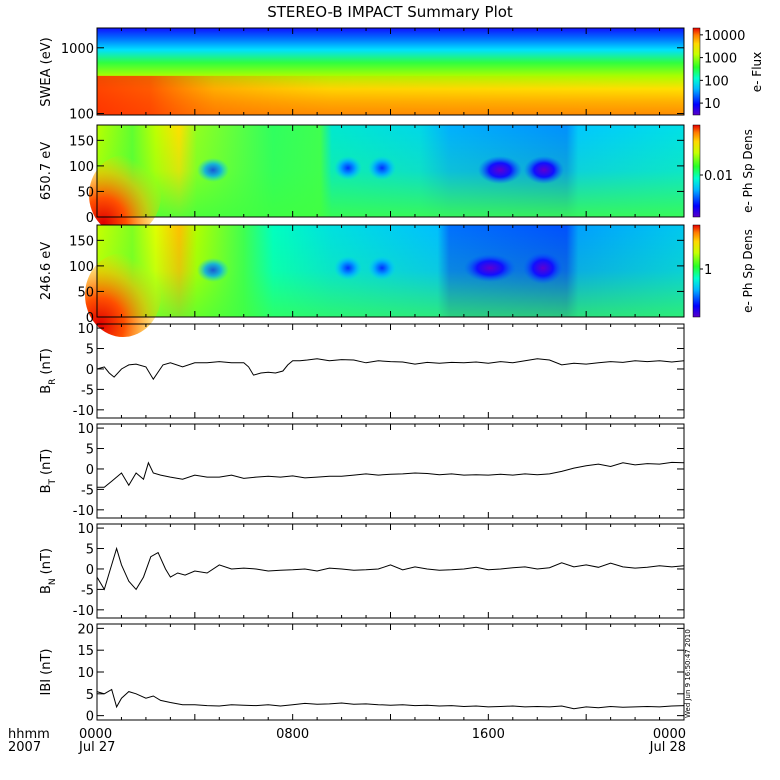  What do you see at coordinates (46, 672) in the screenshot?
I see `bmag-ylabel: IBI(nT)` at bounding box center [46, 672].